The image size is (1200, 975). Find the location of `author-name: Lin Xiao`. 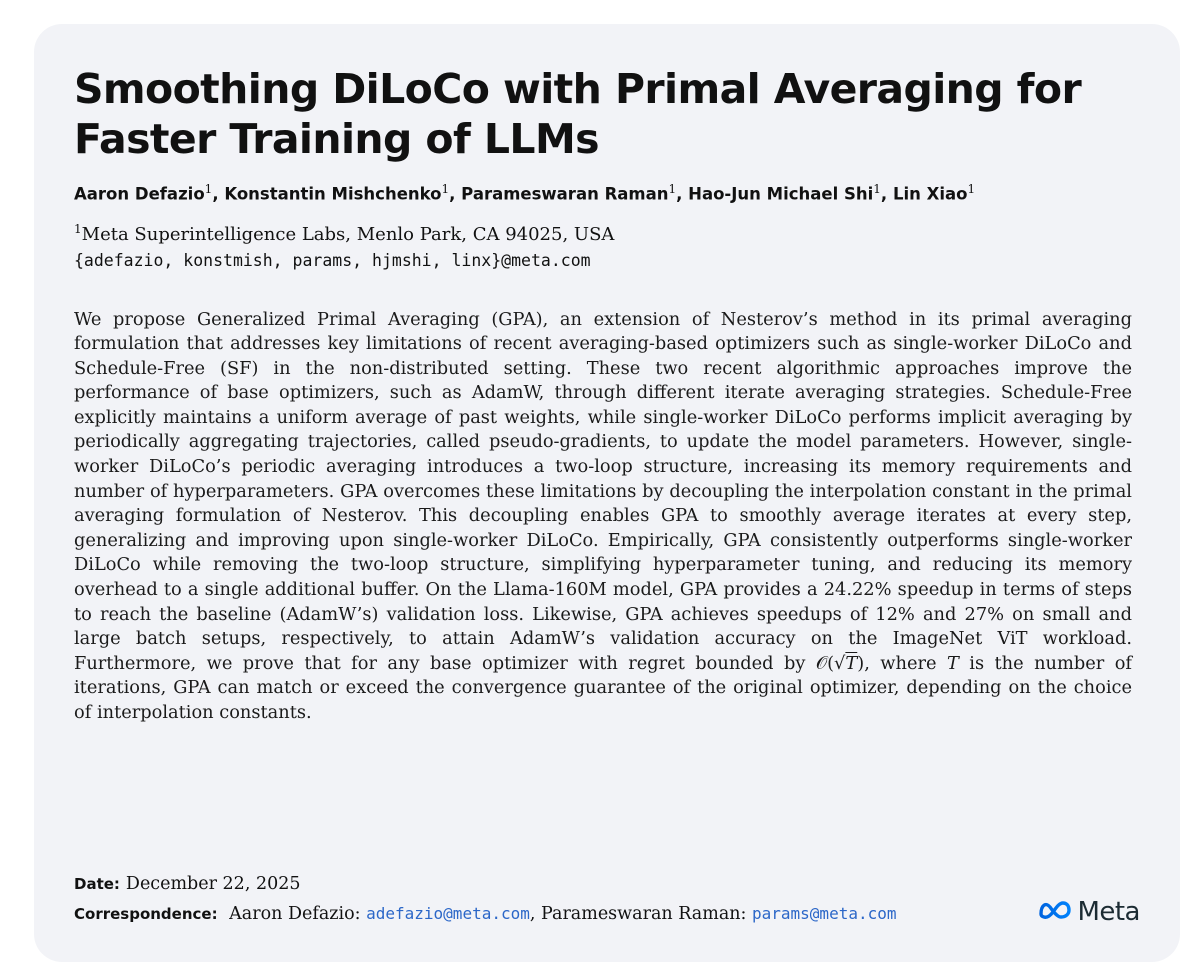

author-name: Lin Xiao is located at coordinates (930, 194).